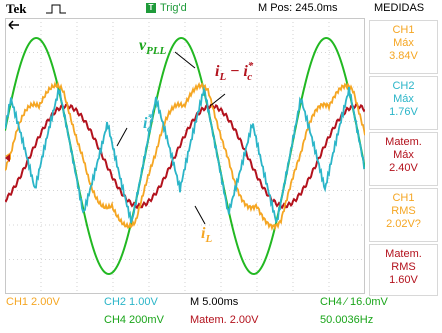 Image resolution: width=442 pixels, height=333 pixels. I want to click on measure-math-rms: Matem. RMS 1.60V, so click(403, 270).